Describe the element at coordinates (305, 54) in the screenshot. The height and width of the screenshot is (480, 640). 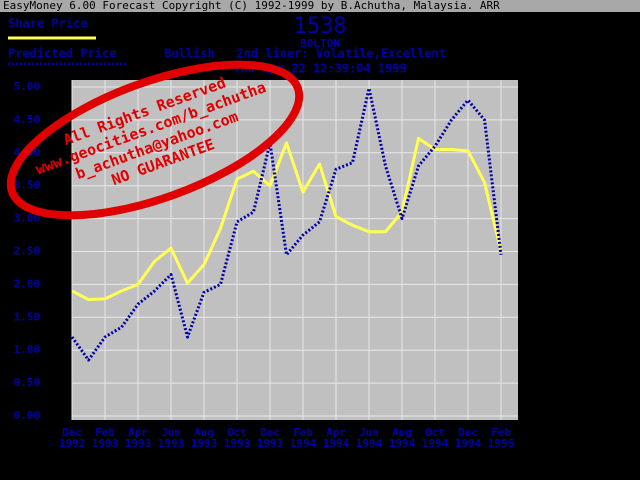
I see `rating: Bullish 2nd liner: Volatile,Excellent` at that location.